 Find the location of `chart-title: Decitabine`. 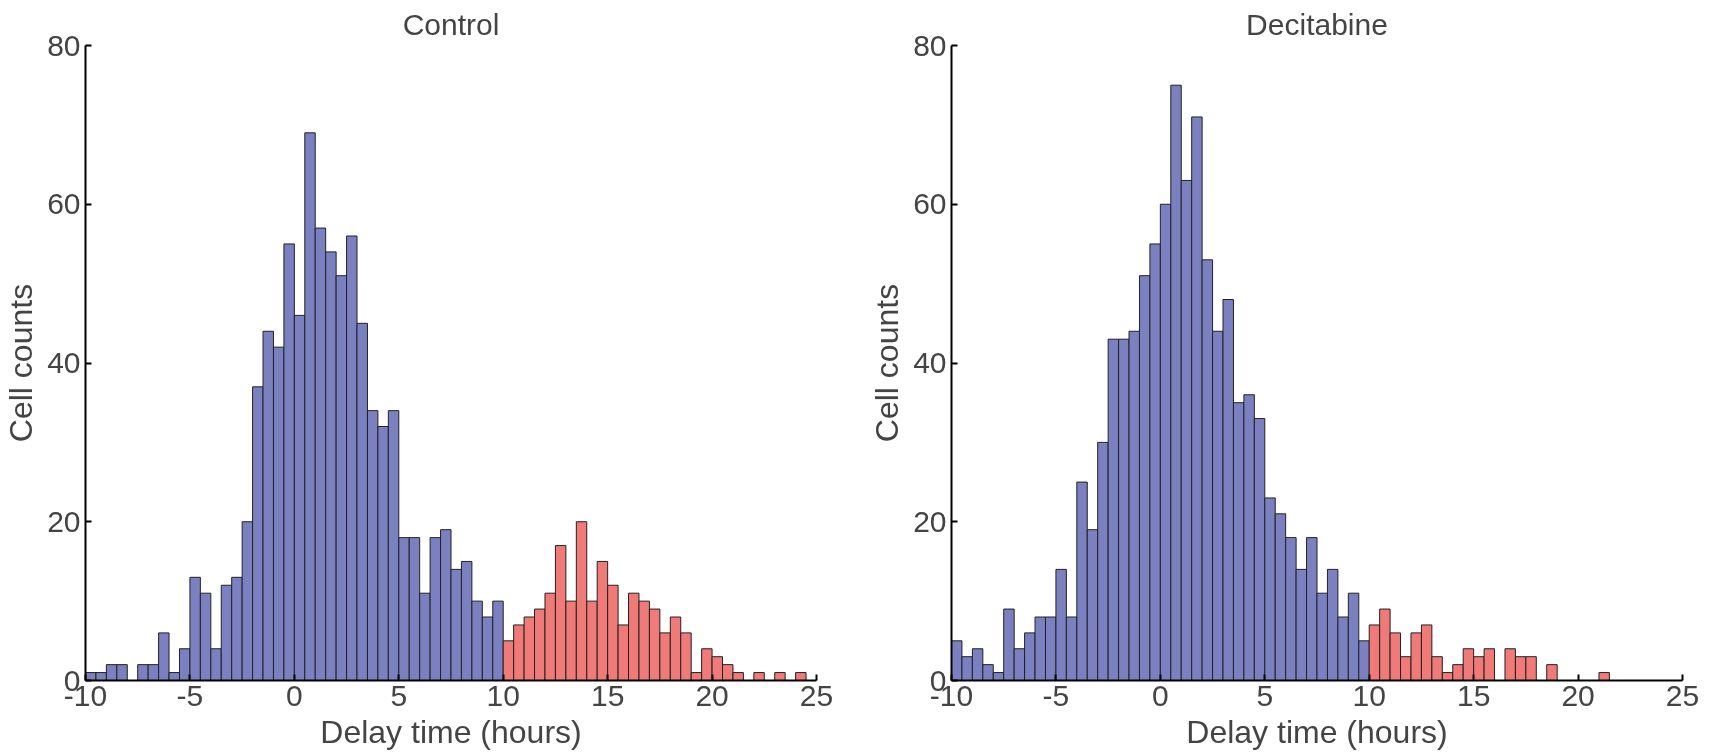

chart-title: Decitabine is located at coordinates (1317, 24).